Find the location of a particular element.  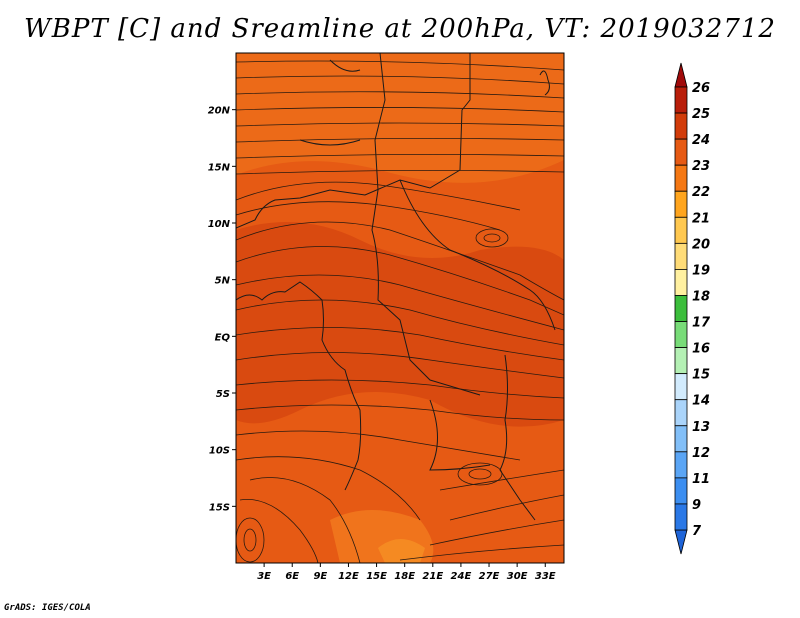

x-tick-label: 9E is located at coordinates (320, 576).